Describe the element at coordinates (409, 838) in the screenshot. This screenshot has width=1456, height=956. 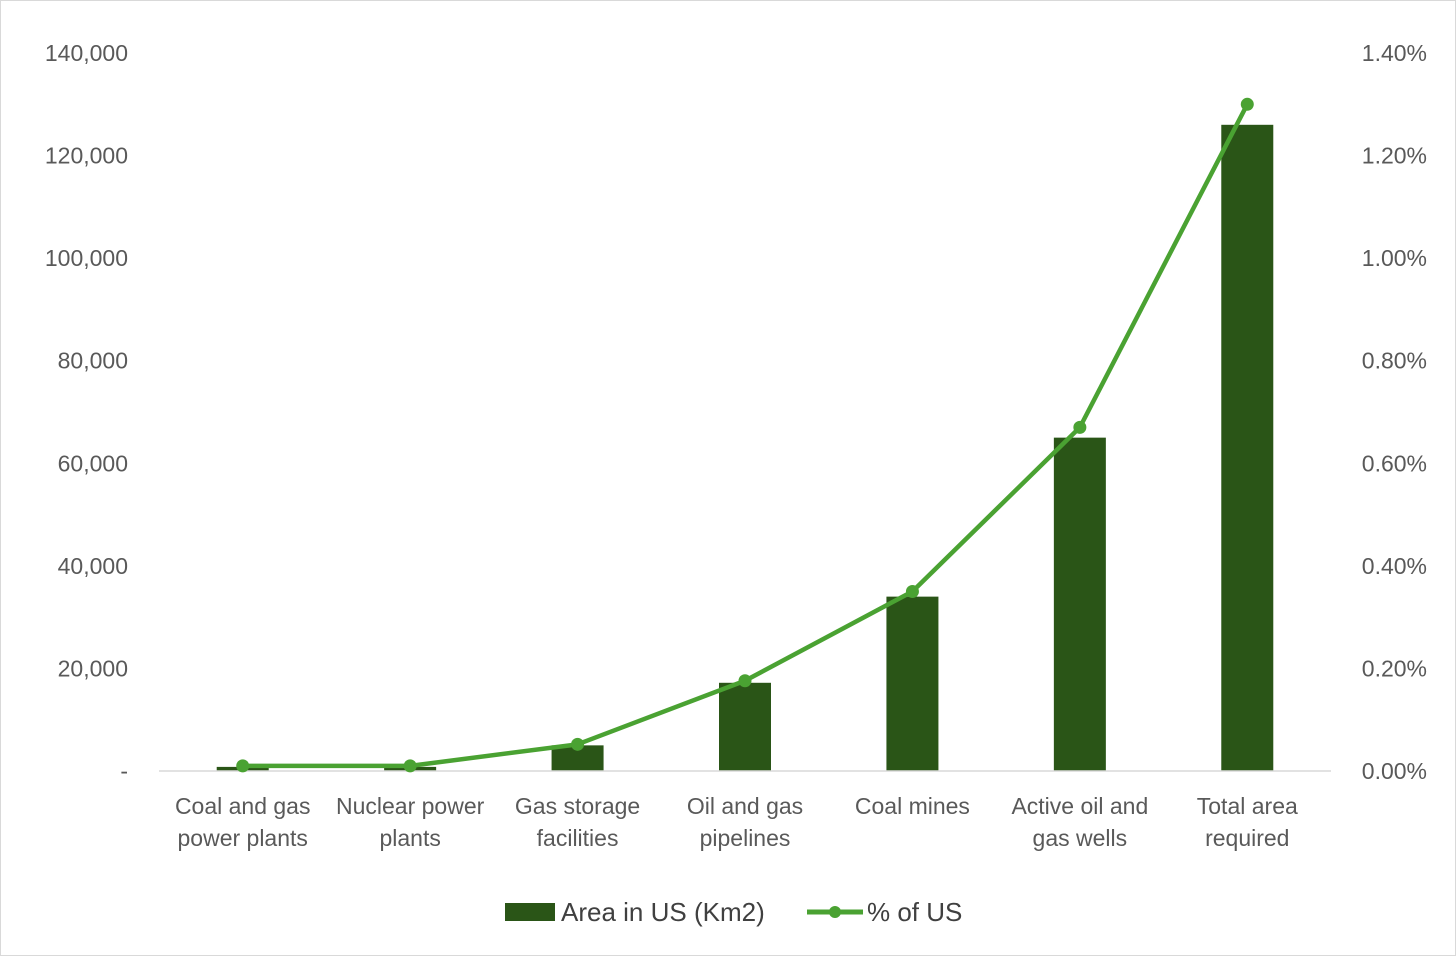
I see `category-label: plants` at that location.